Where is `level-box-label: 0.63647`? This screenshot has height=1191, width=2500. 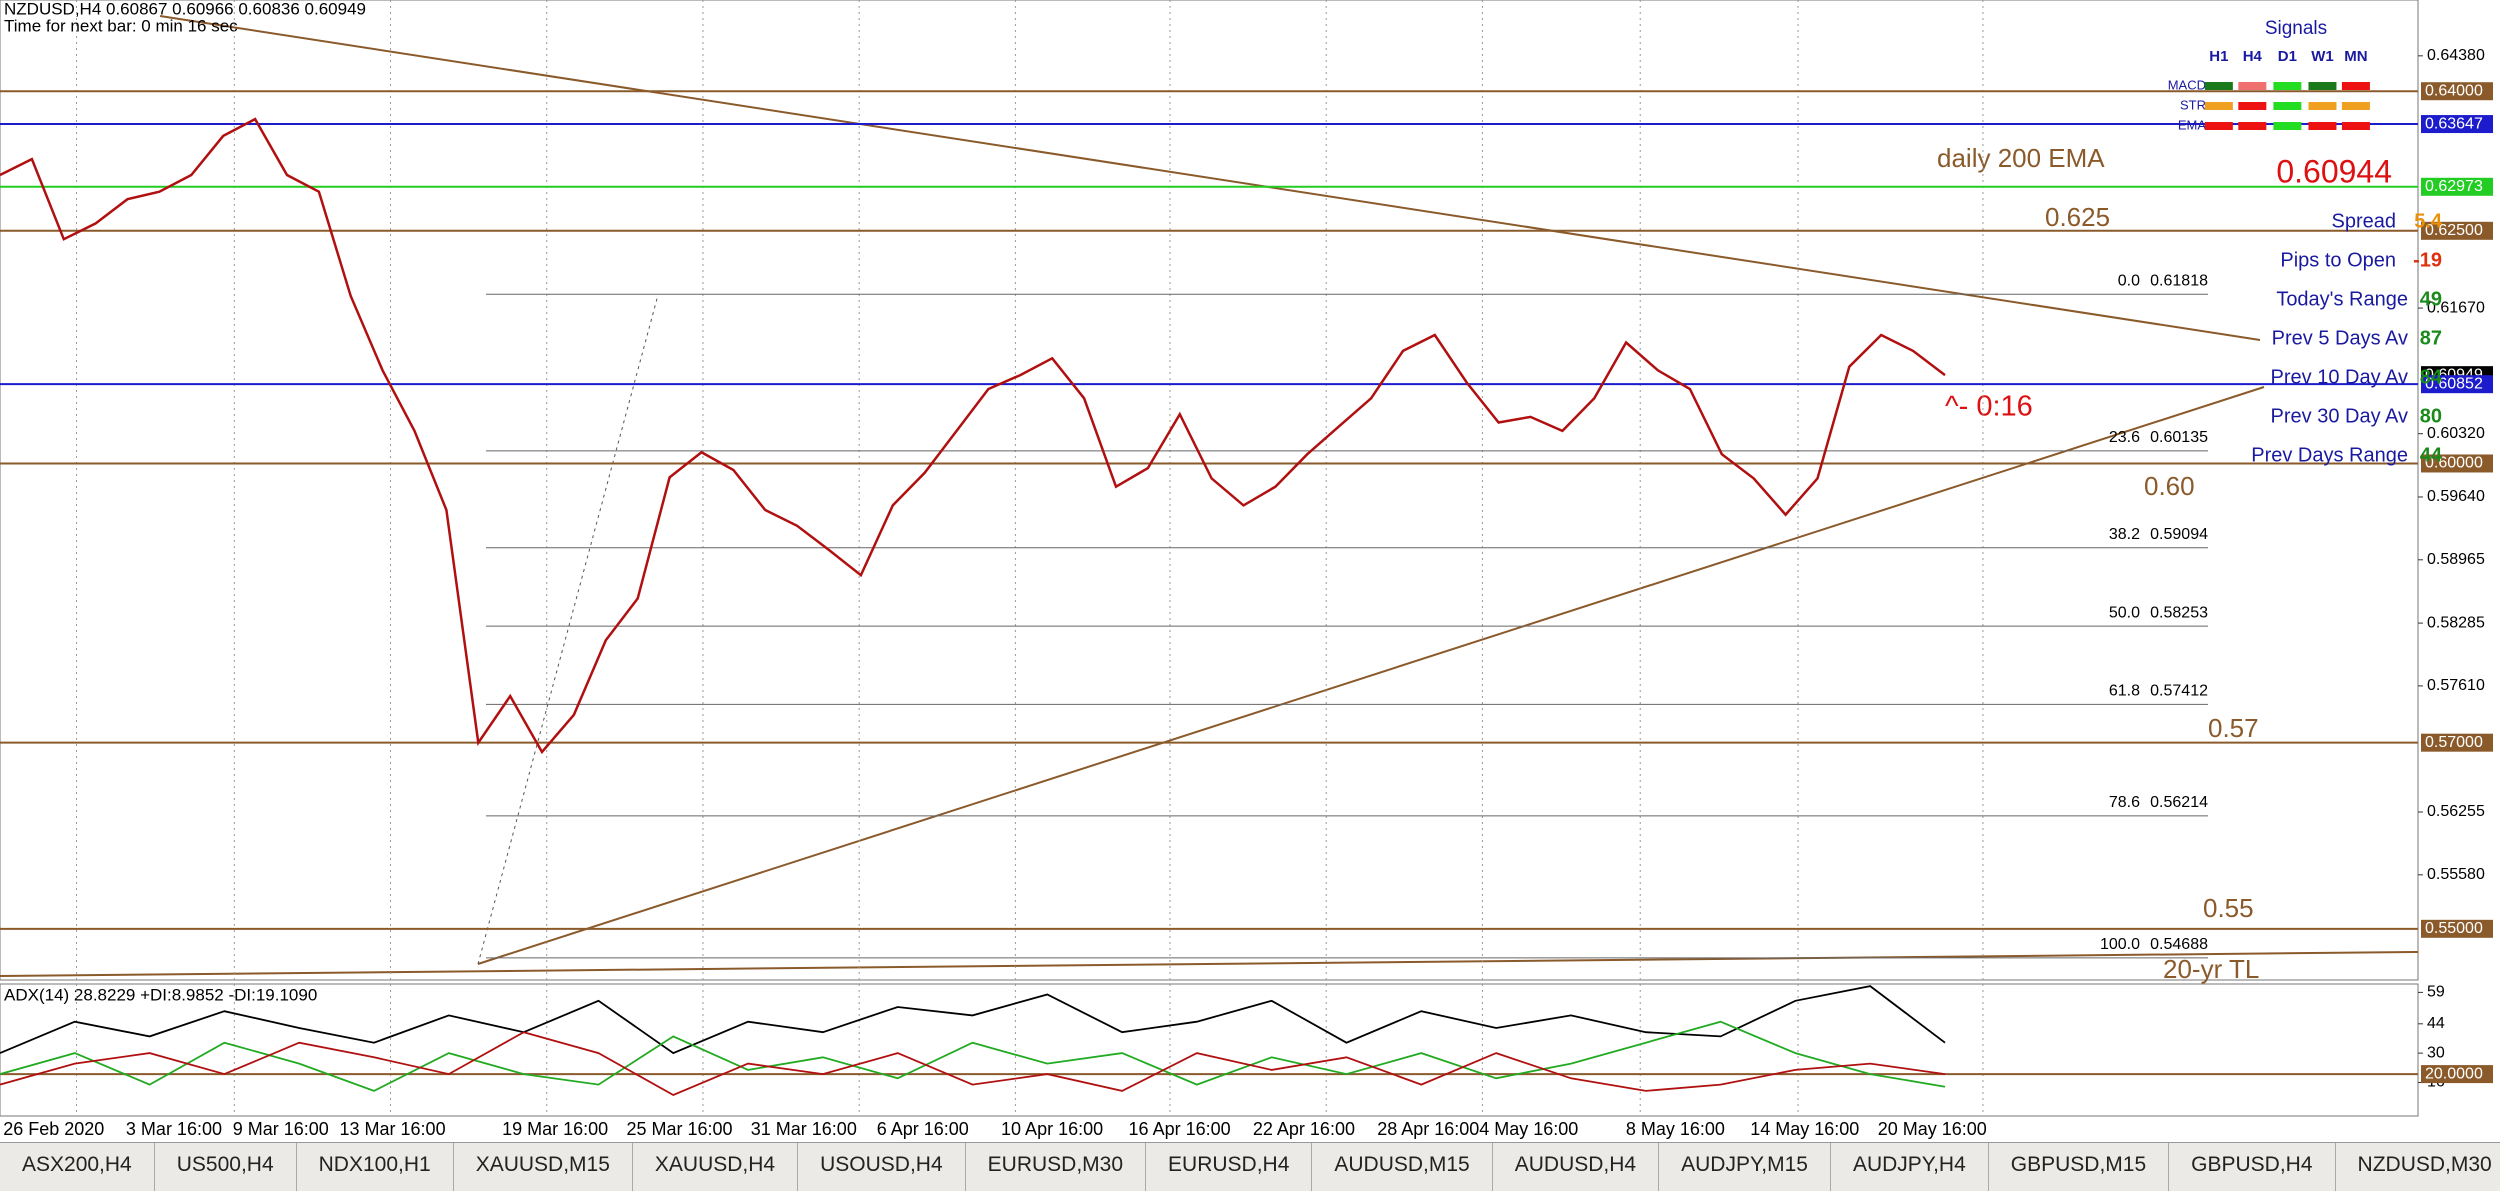
level-box-label: 0.63647 is located at coordinates (2454, 123).